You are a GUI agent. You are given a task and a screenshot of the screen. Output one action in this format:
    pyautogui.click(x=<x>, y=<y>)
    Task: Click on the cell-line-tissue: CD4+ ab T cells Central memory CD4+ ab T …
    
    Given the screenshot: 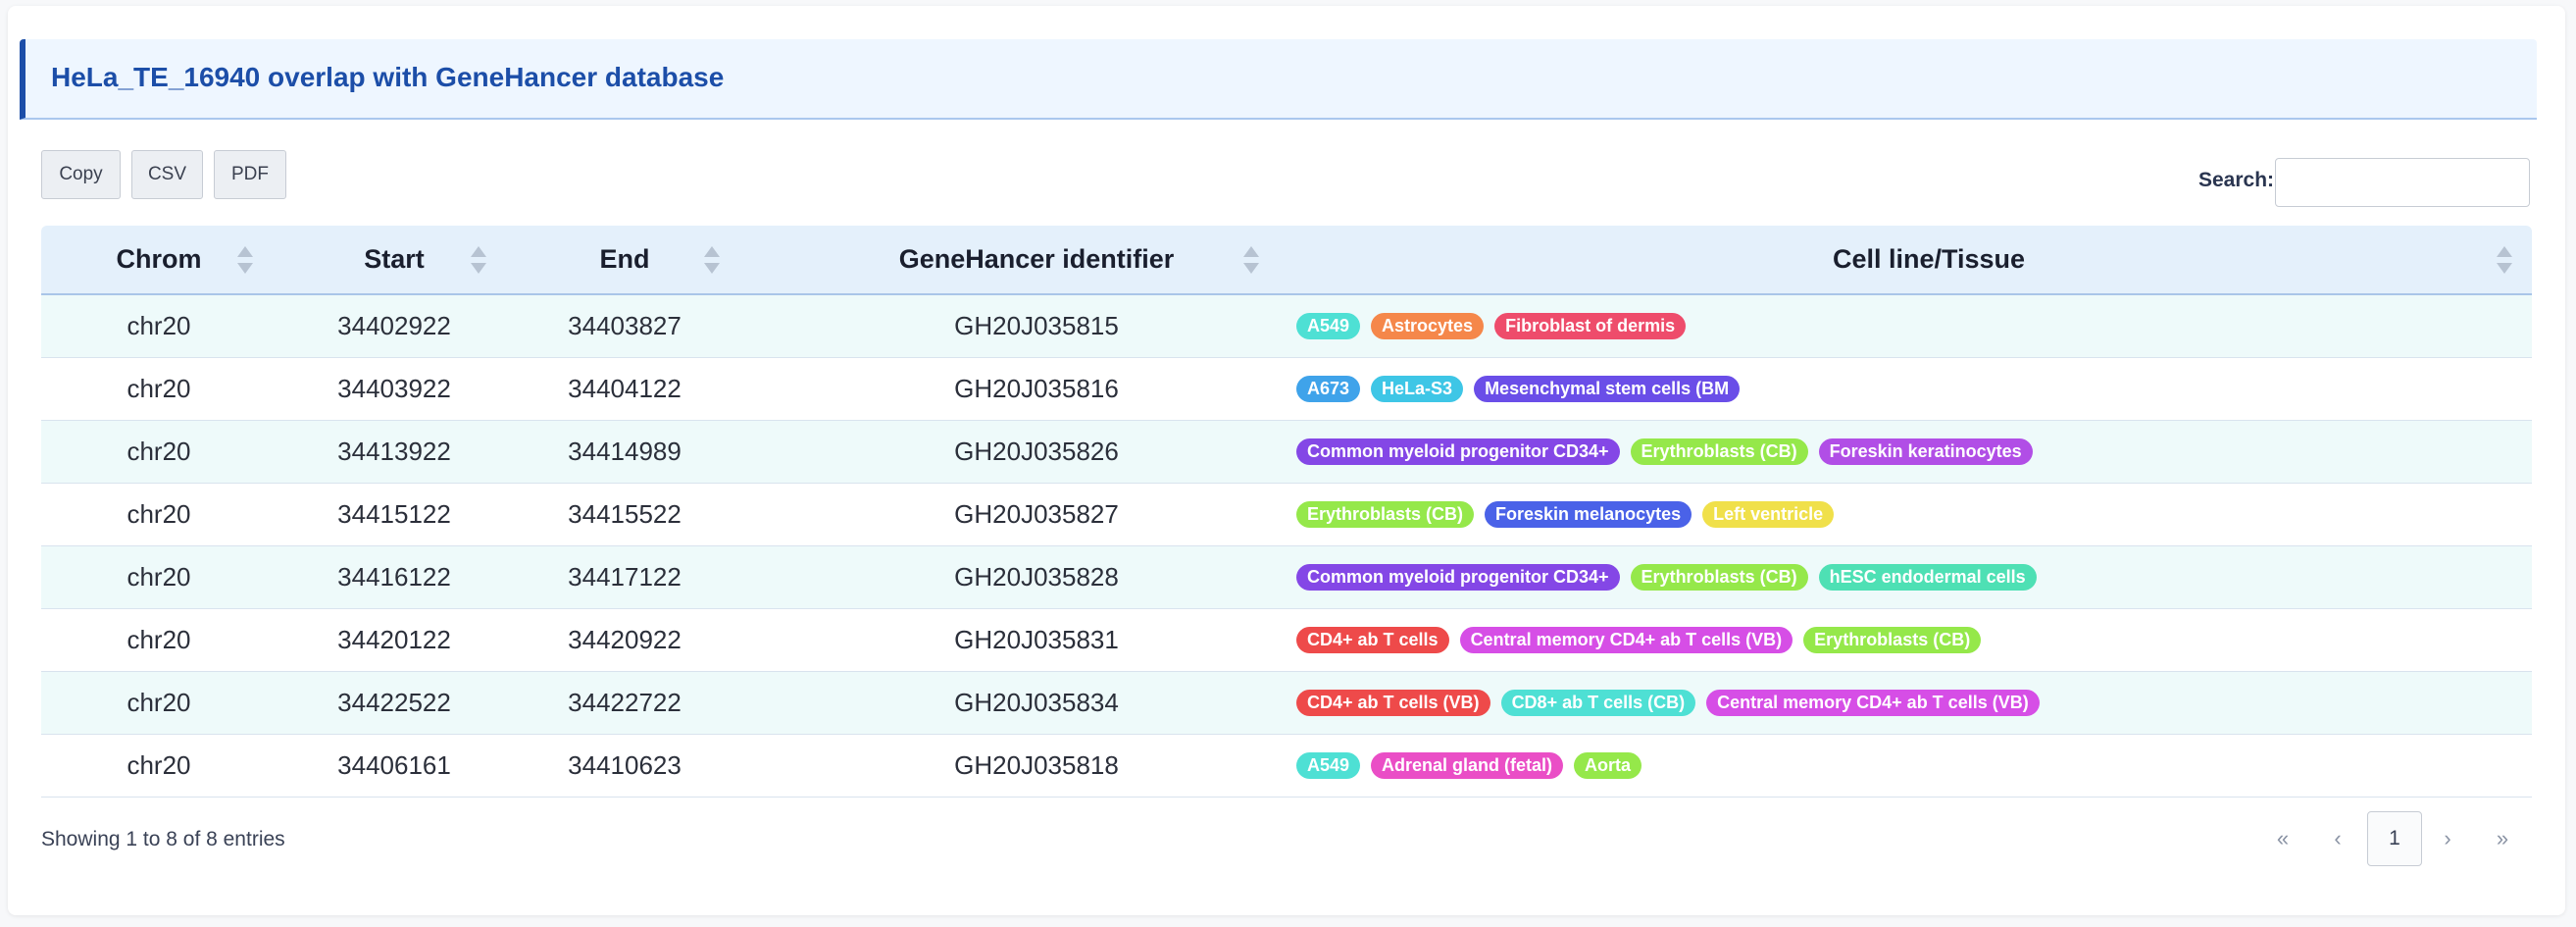 What is the action you would take?
    pyautogui.click(x=1914, y=640)
    